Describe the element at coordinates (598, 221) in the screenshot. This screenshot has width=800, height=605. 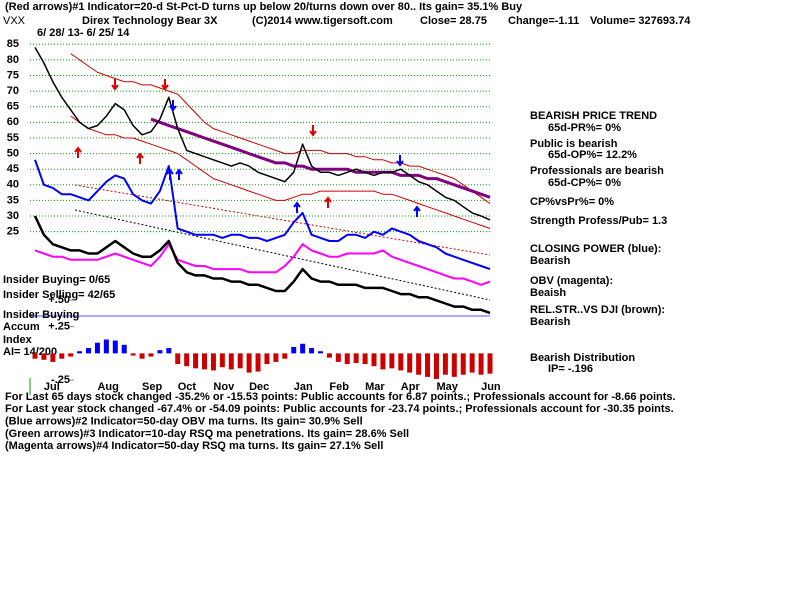
I see `sidebar-text: Strength Profess/Pub= 1.3` at that location.